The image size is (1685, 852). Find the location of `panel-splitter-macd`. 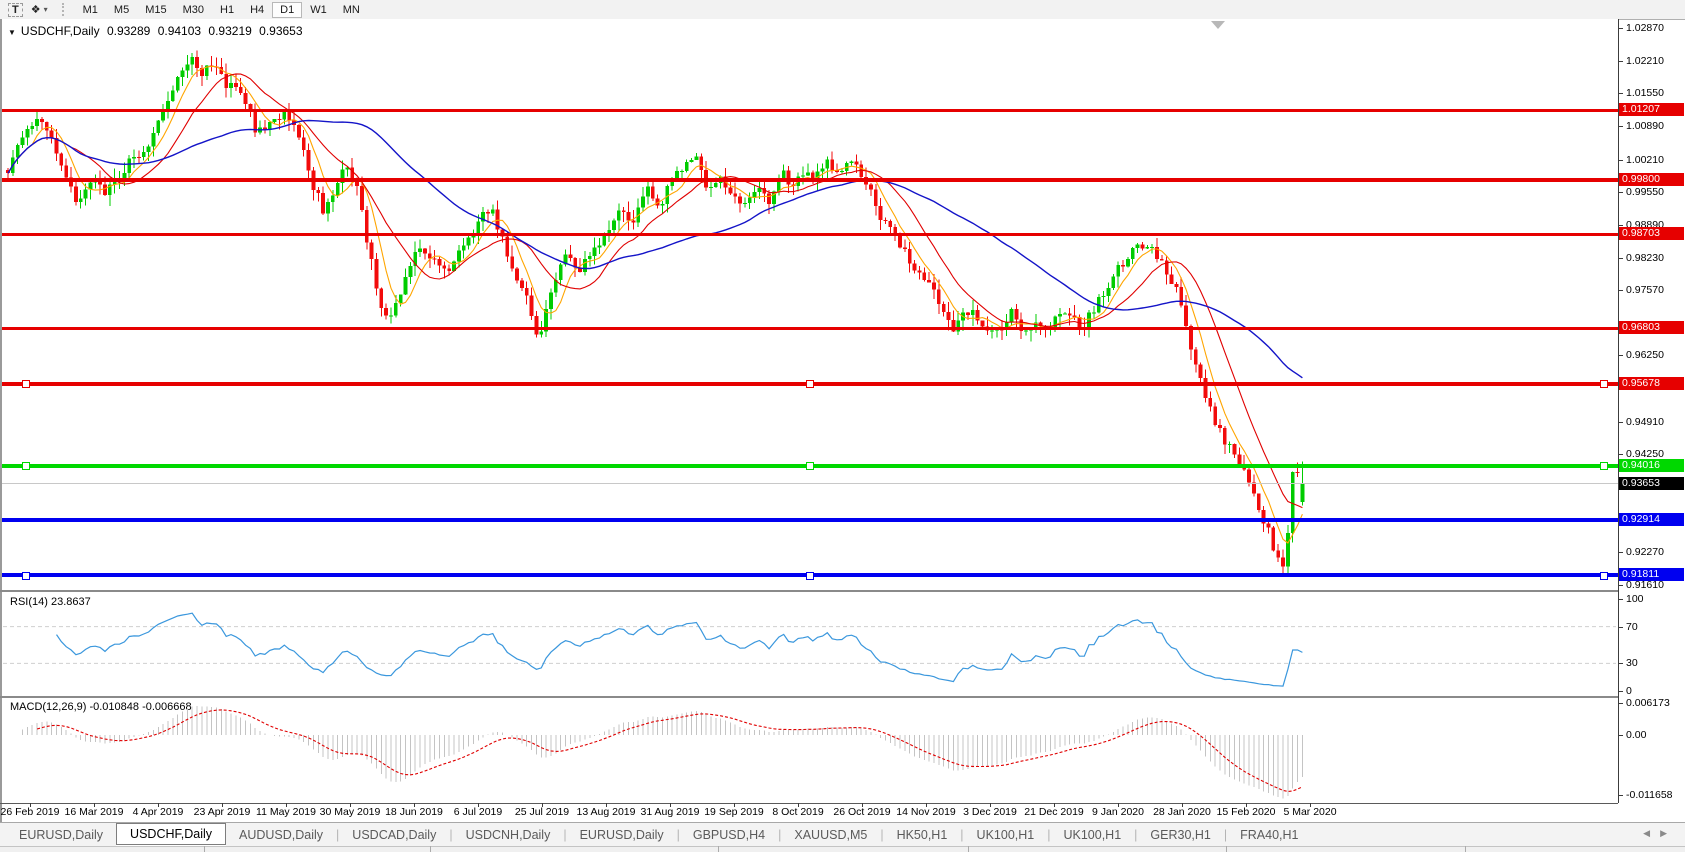

panel-splitter-macd is located at coordinates (809, 697).